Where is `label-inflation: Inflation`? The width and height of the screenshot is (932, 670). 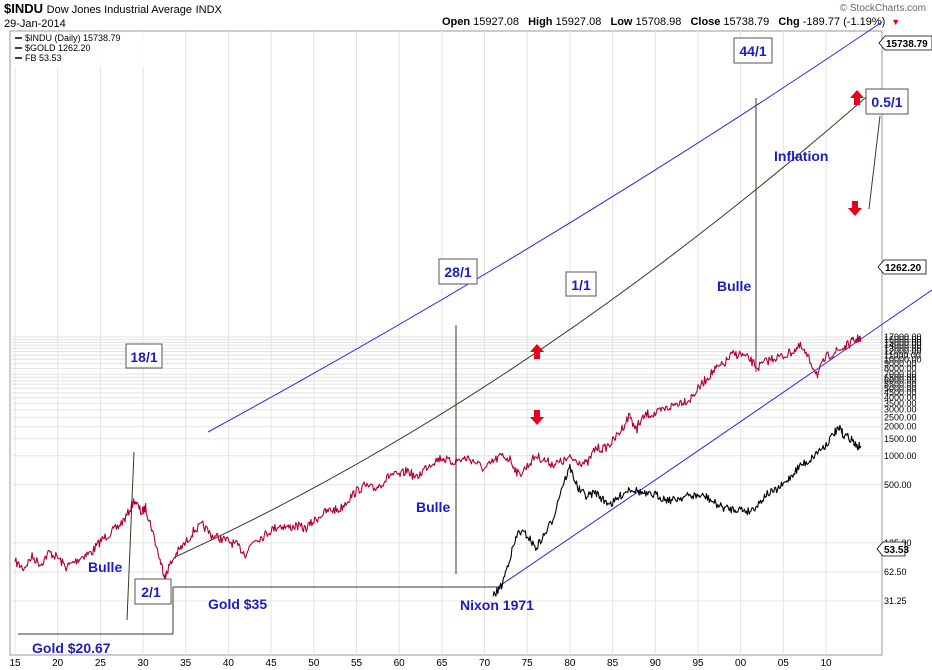 label-inflation: Inflation is located at coordinates (801, 156).